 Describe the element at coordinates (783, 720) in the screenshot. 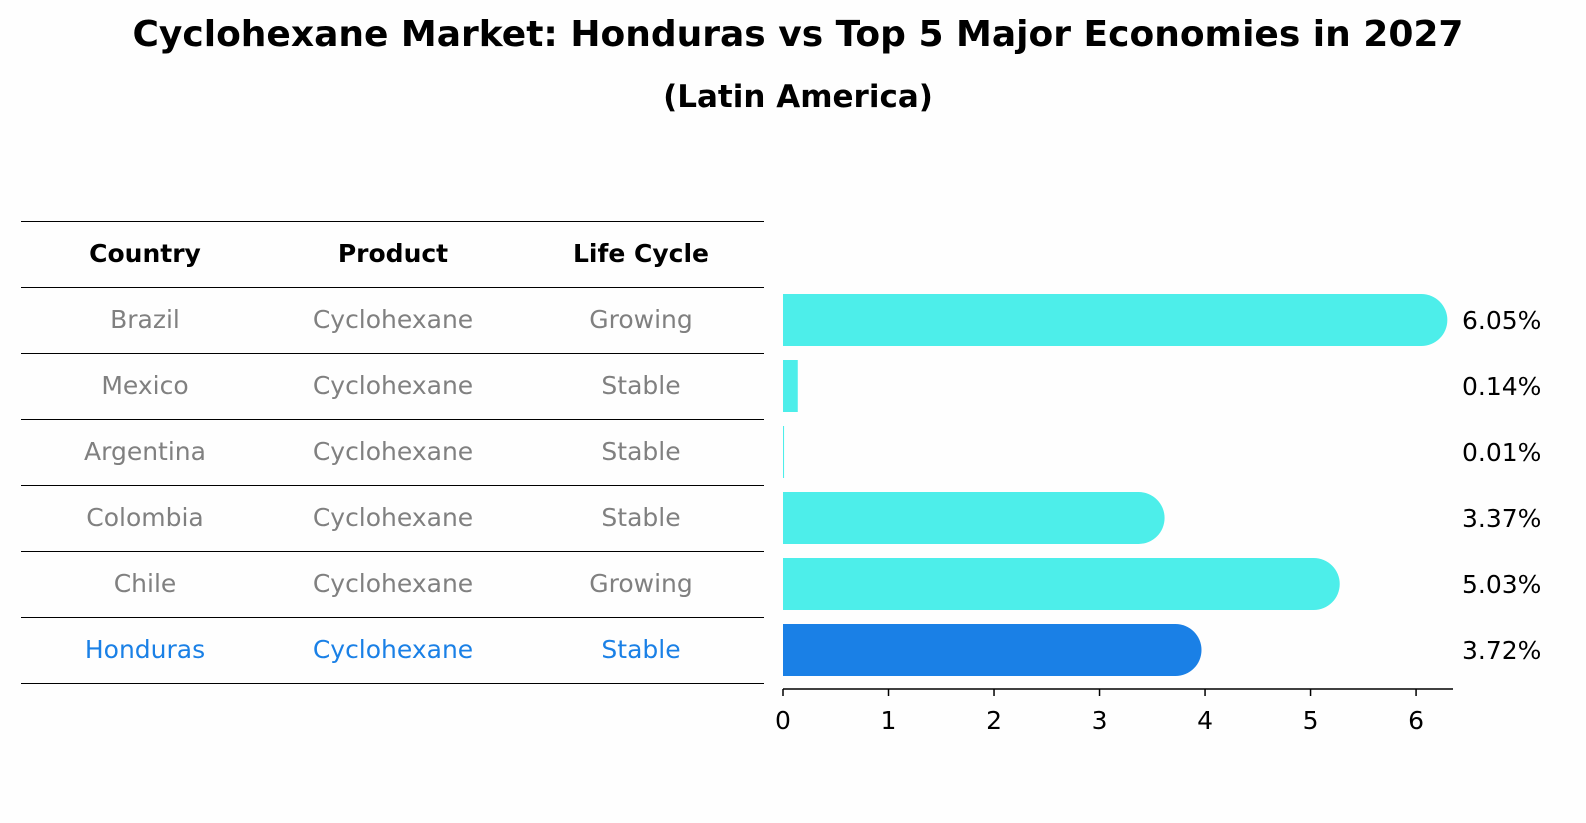

I see `x-tick-label: 0` at that location.